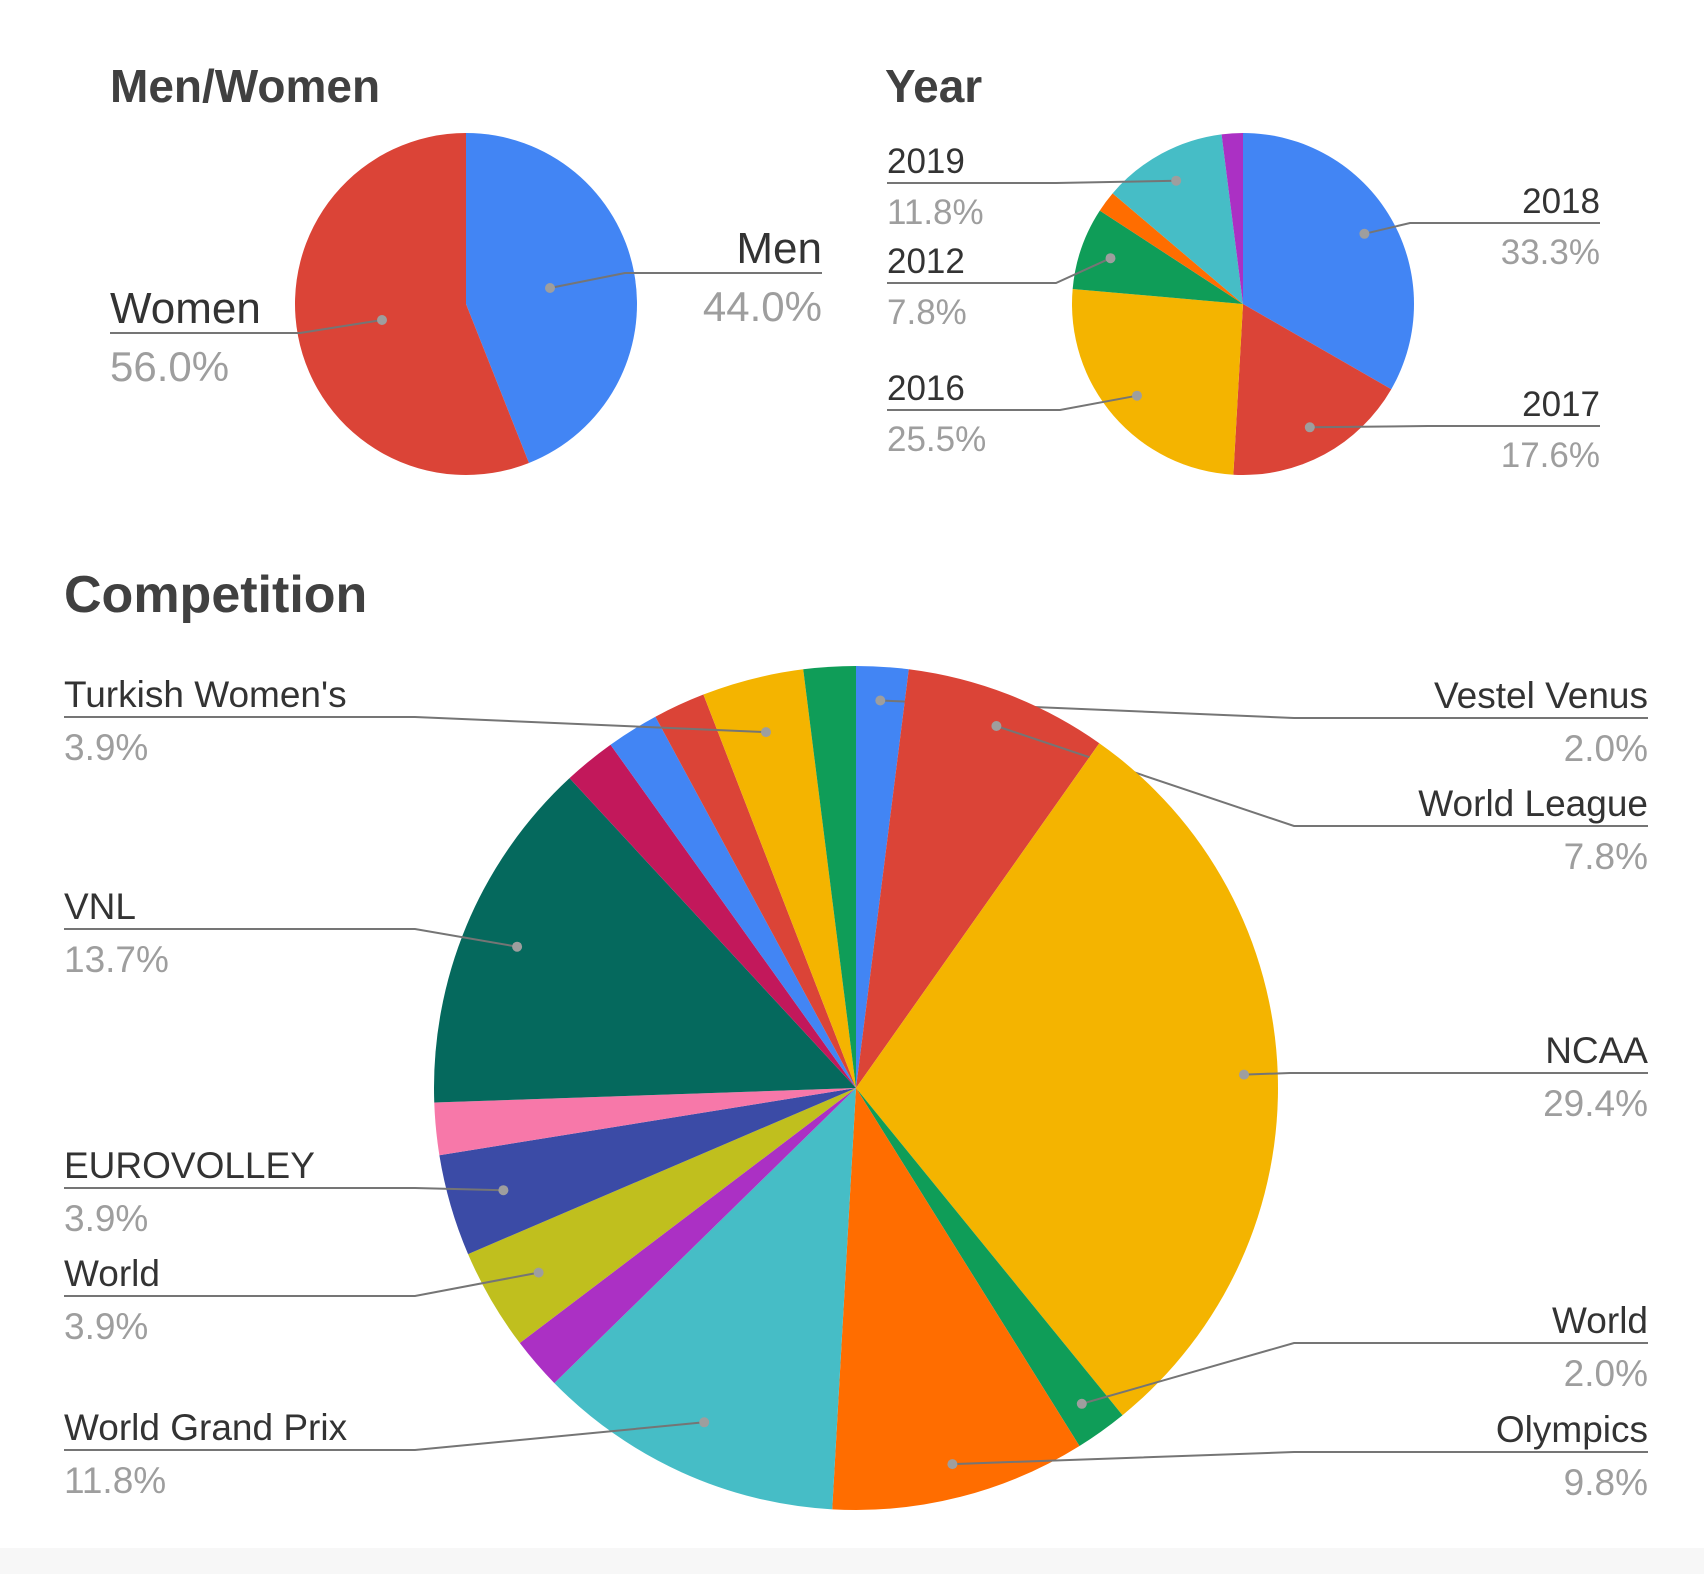 Image resolution: width=1704 pixels, height=1579 pixels. I want to click on slice-percent-vestel-venus: 2.0%, so click(1606, 748).